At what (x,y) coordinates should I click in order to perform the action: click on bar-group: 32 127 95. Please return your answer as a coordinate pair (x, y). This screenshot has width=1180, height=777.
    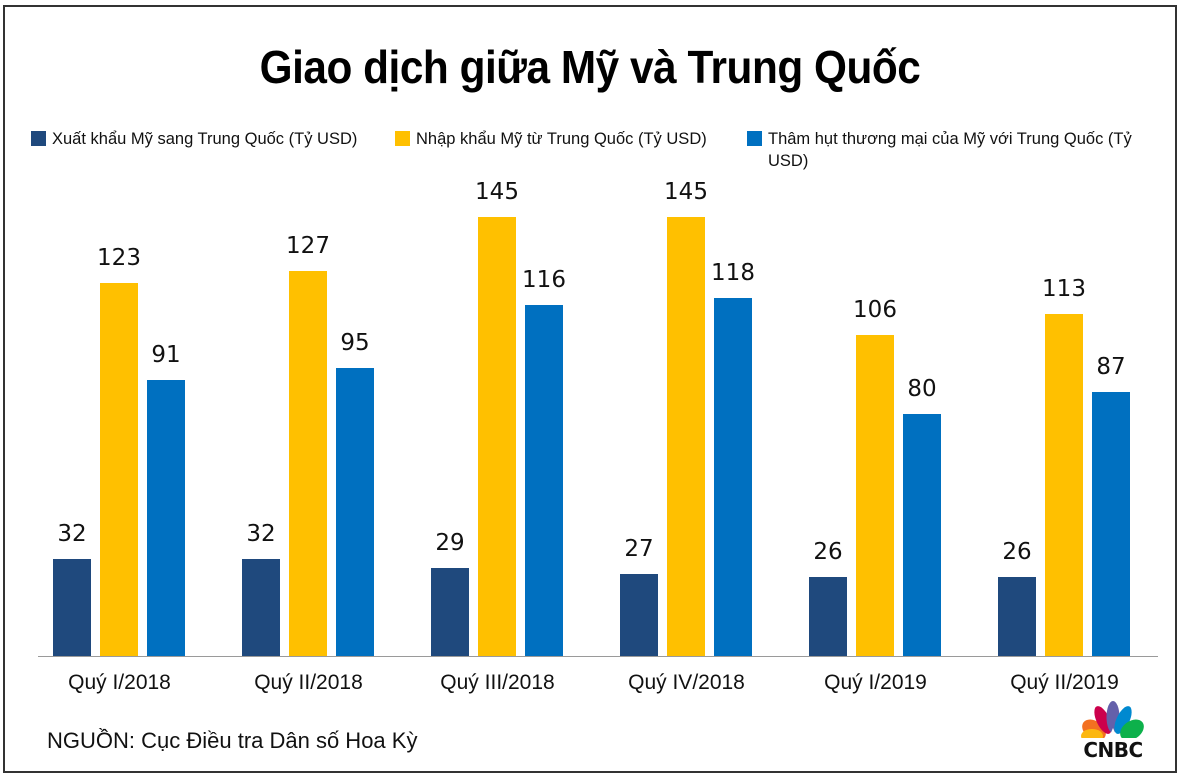
    Looking at the image, I should click on (321, 408).